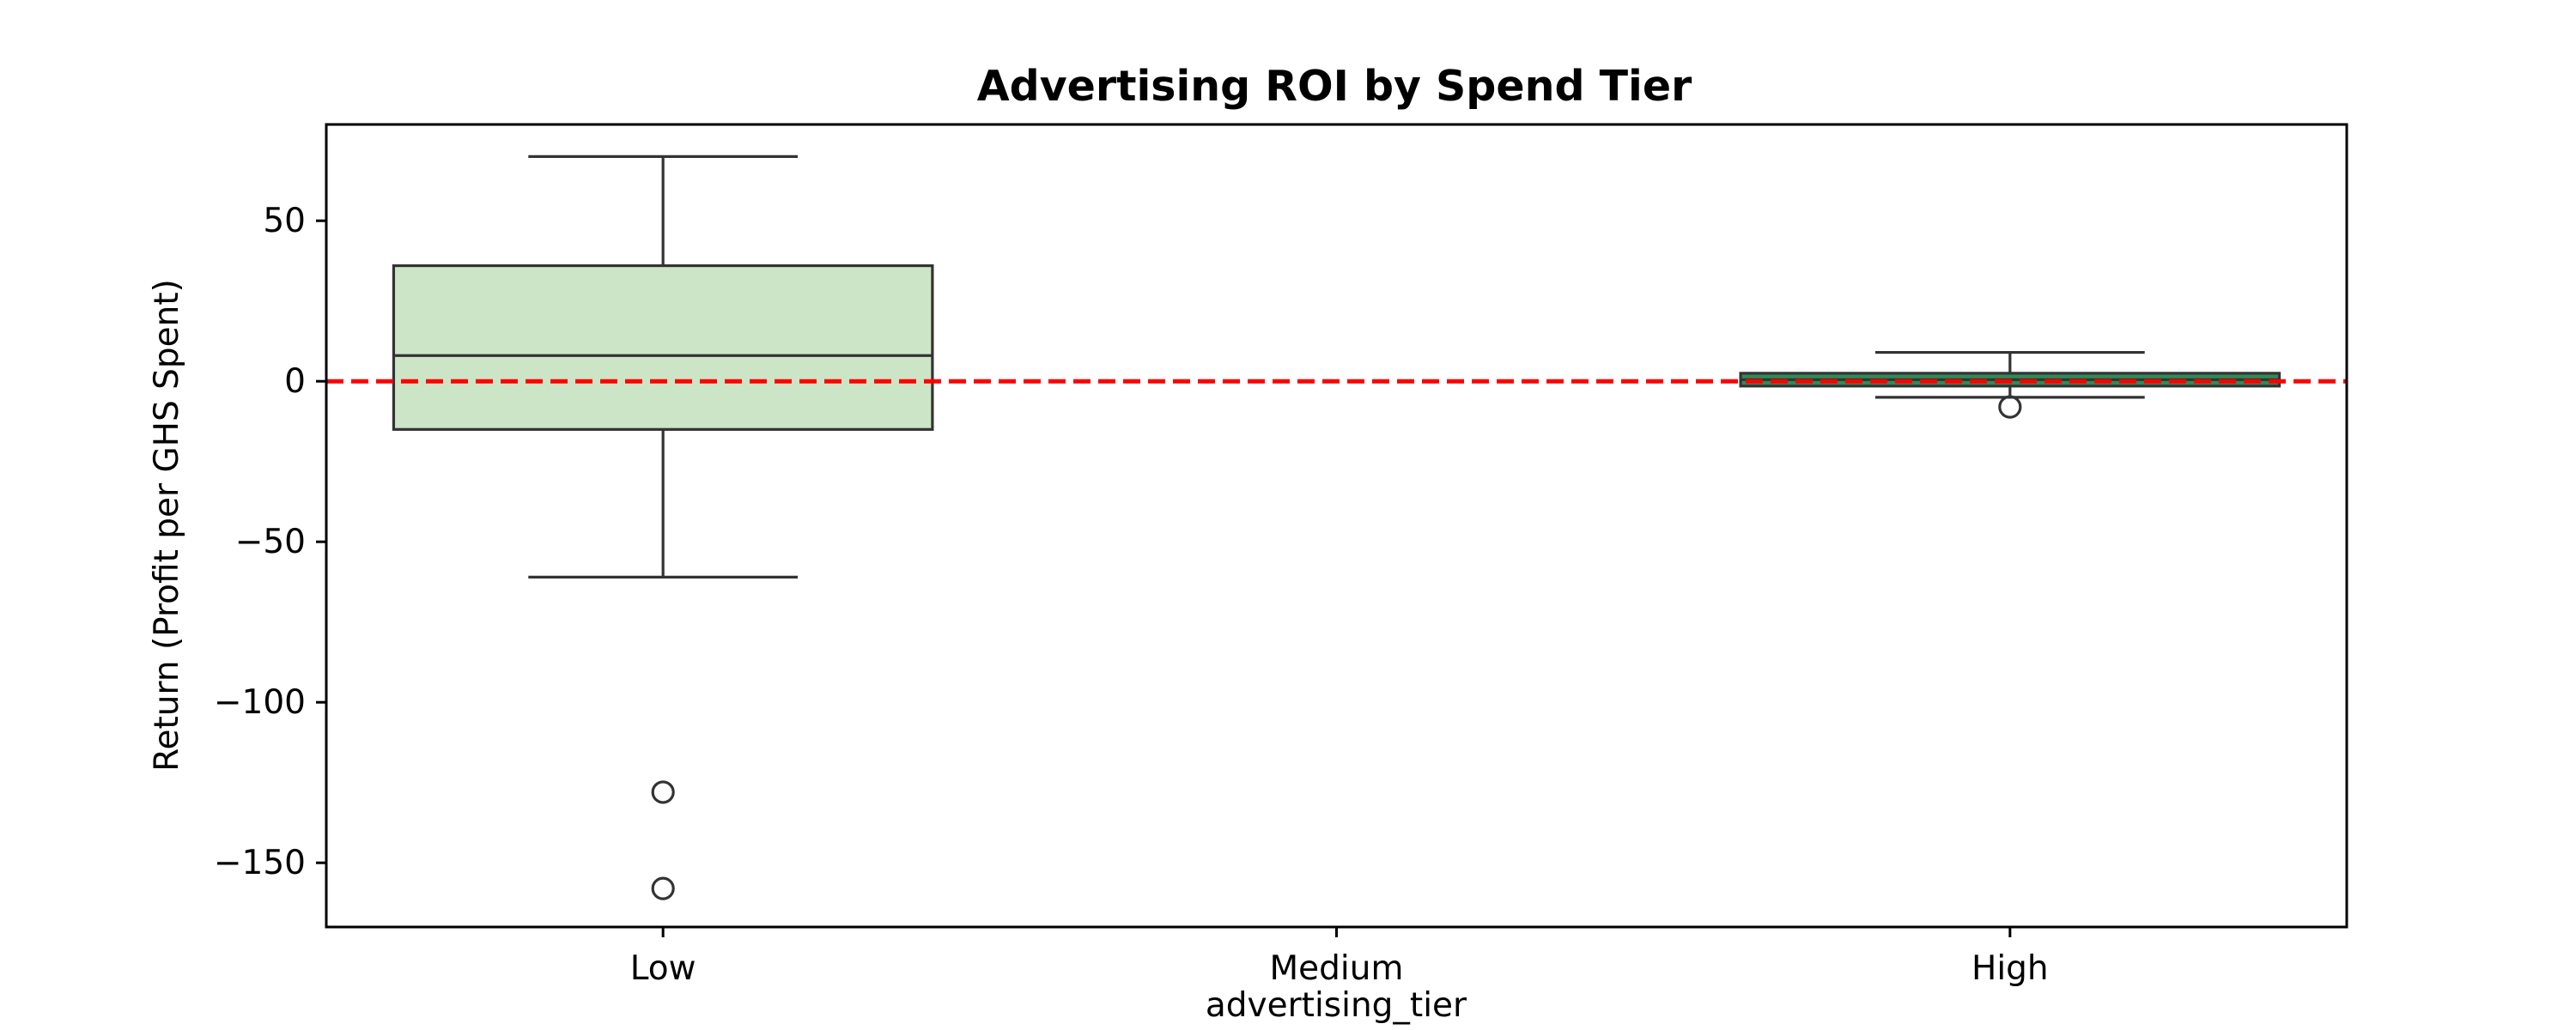  I want to click on y-tick-label: 0, so click(295, 381).